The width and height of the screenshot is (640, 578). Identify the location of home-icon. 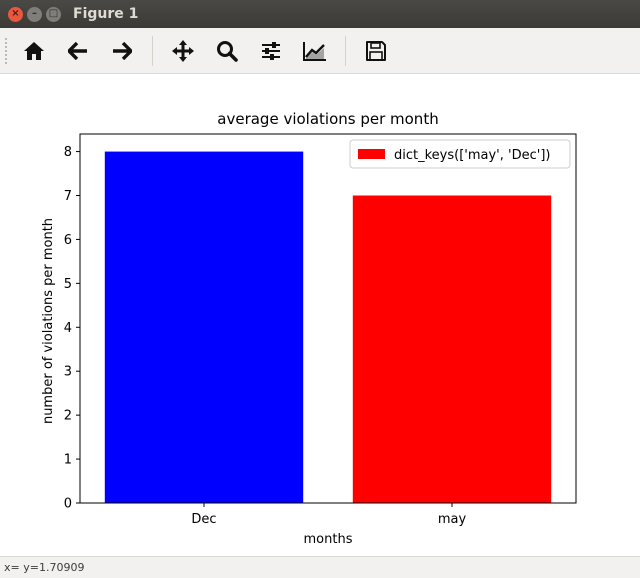
(34, 50).